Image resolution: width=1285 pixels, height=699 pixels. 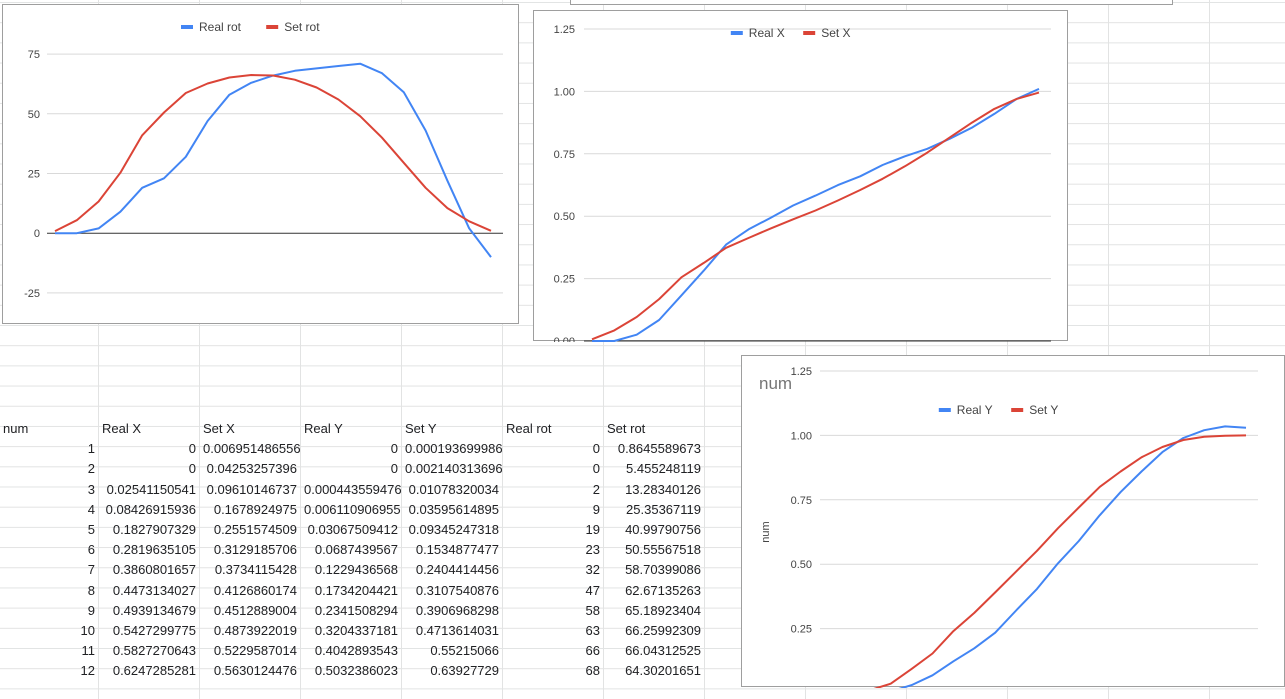 What do you see at coordinates (251, 469) in the screenshot?
I see `table-cell: 0.04253257396` at bounding box center [251, 469].